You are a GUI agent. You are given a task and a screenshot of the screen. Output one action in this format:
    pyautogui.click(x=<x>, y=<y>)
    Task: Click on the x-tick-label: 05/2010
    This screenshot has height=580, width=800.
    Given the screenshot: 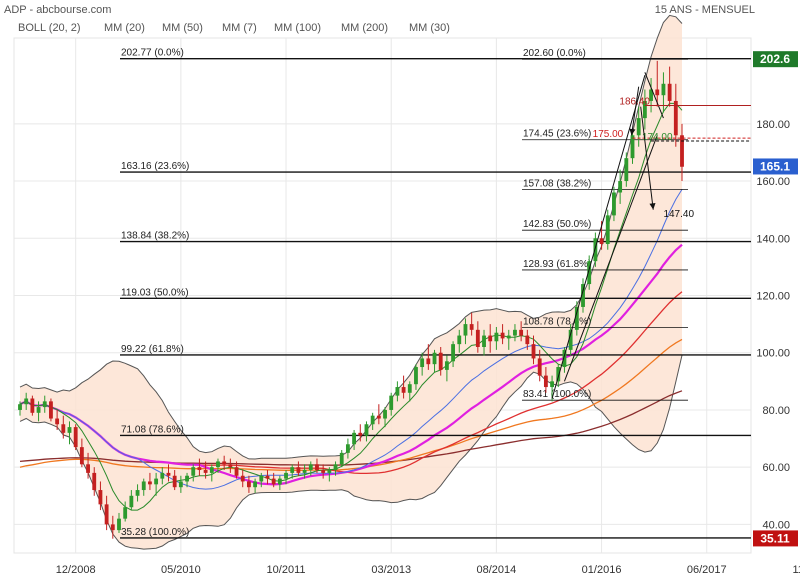 What is the action you would take?
    pyautogui.click(x=181, y=570)
    